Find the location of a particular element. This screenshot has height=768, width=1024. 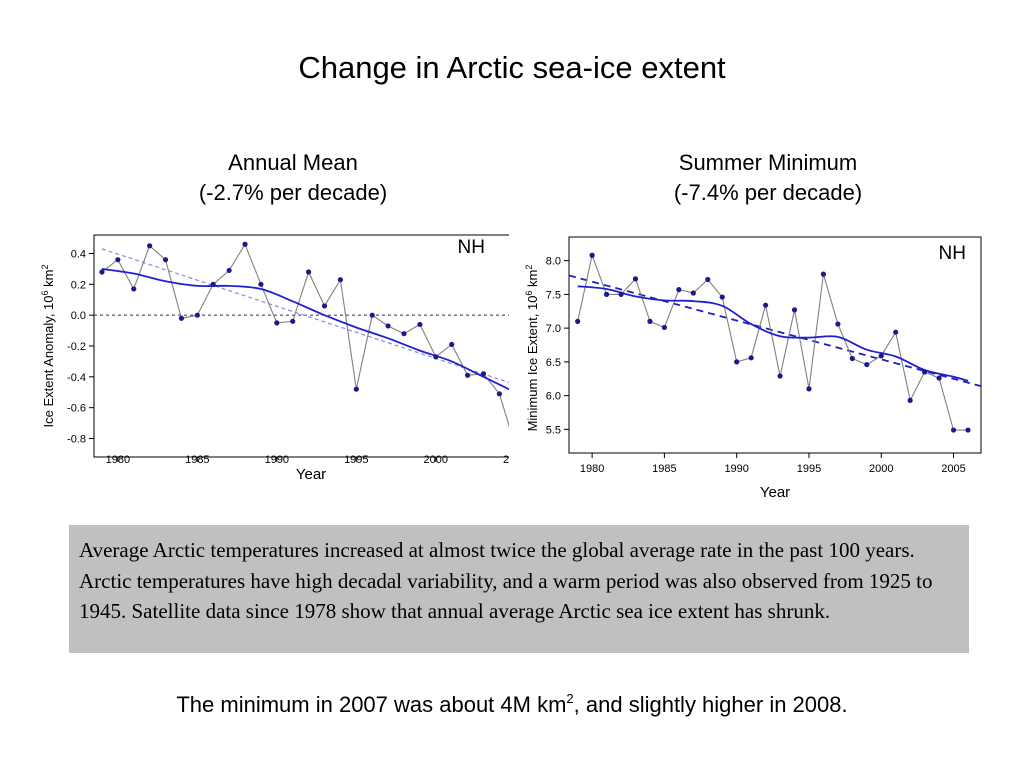

annual-mean-y-axis-label-part: Ice Extent Anomaly, 10 is located at coordinates (48, 361).